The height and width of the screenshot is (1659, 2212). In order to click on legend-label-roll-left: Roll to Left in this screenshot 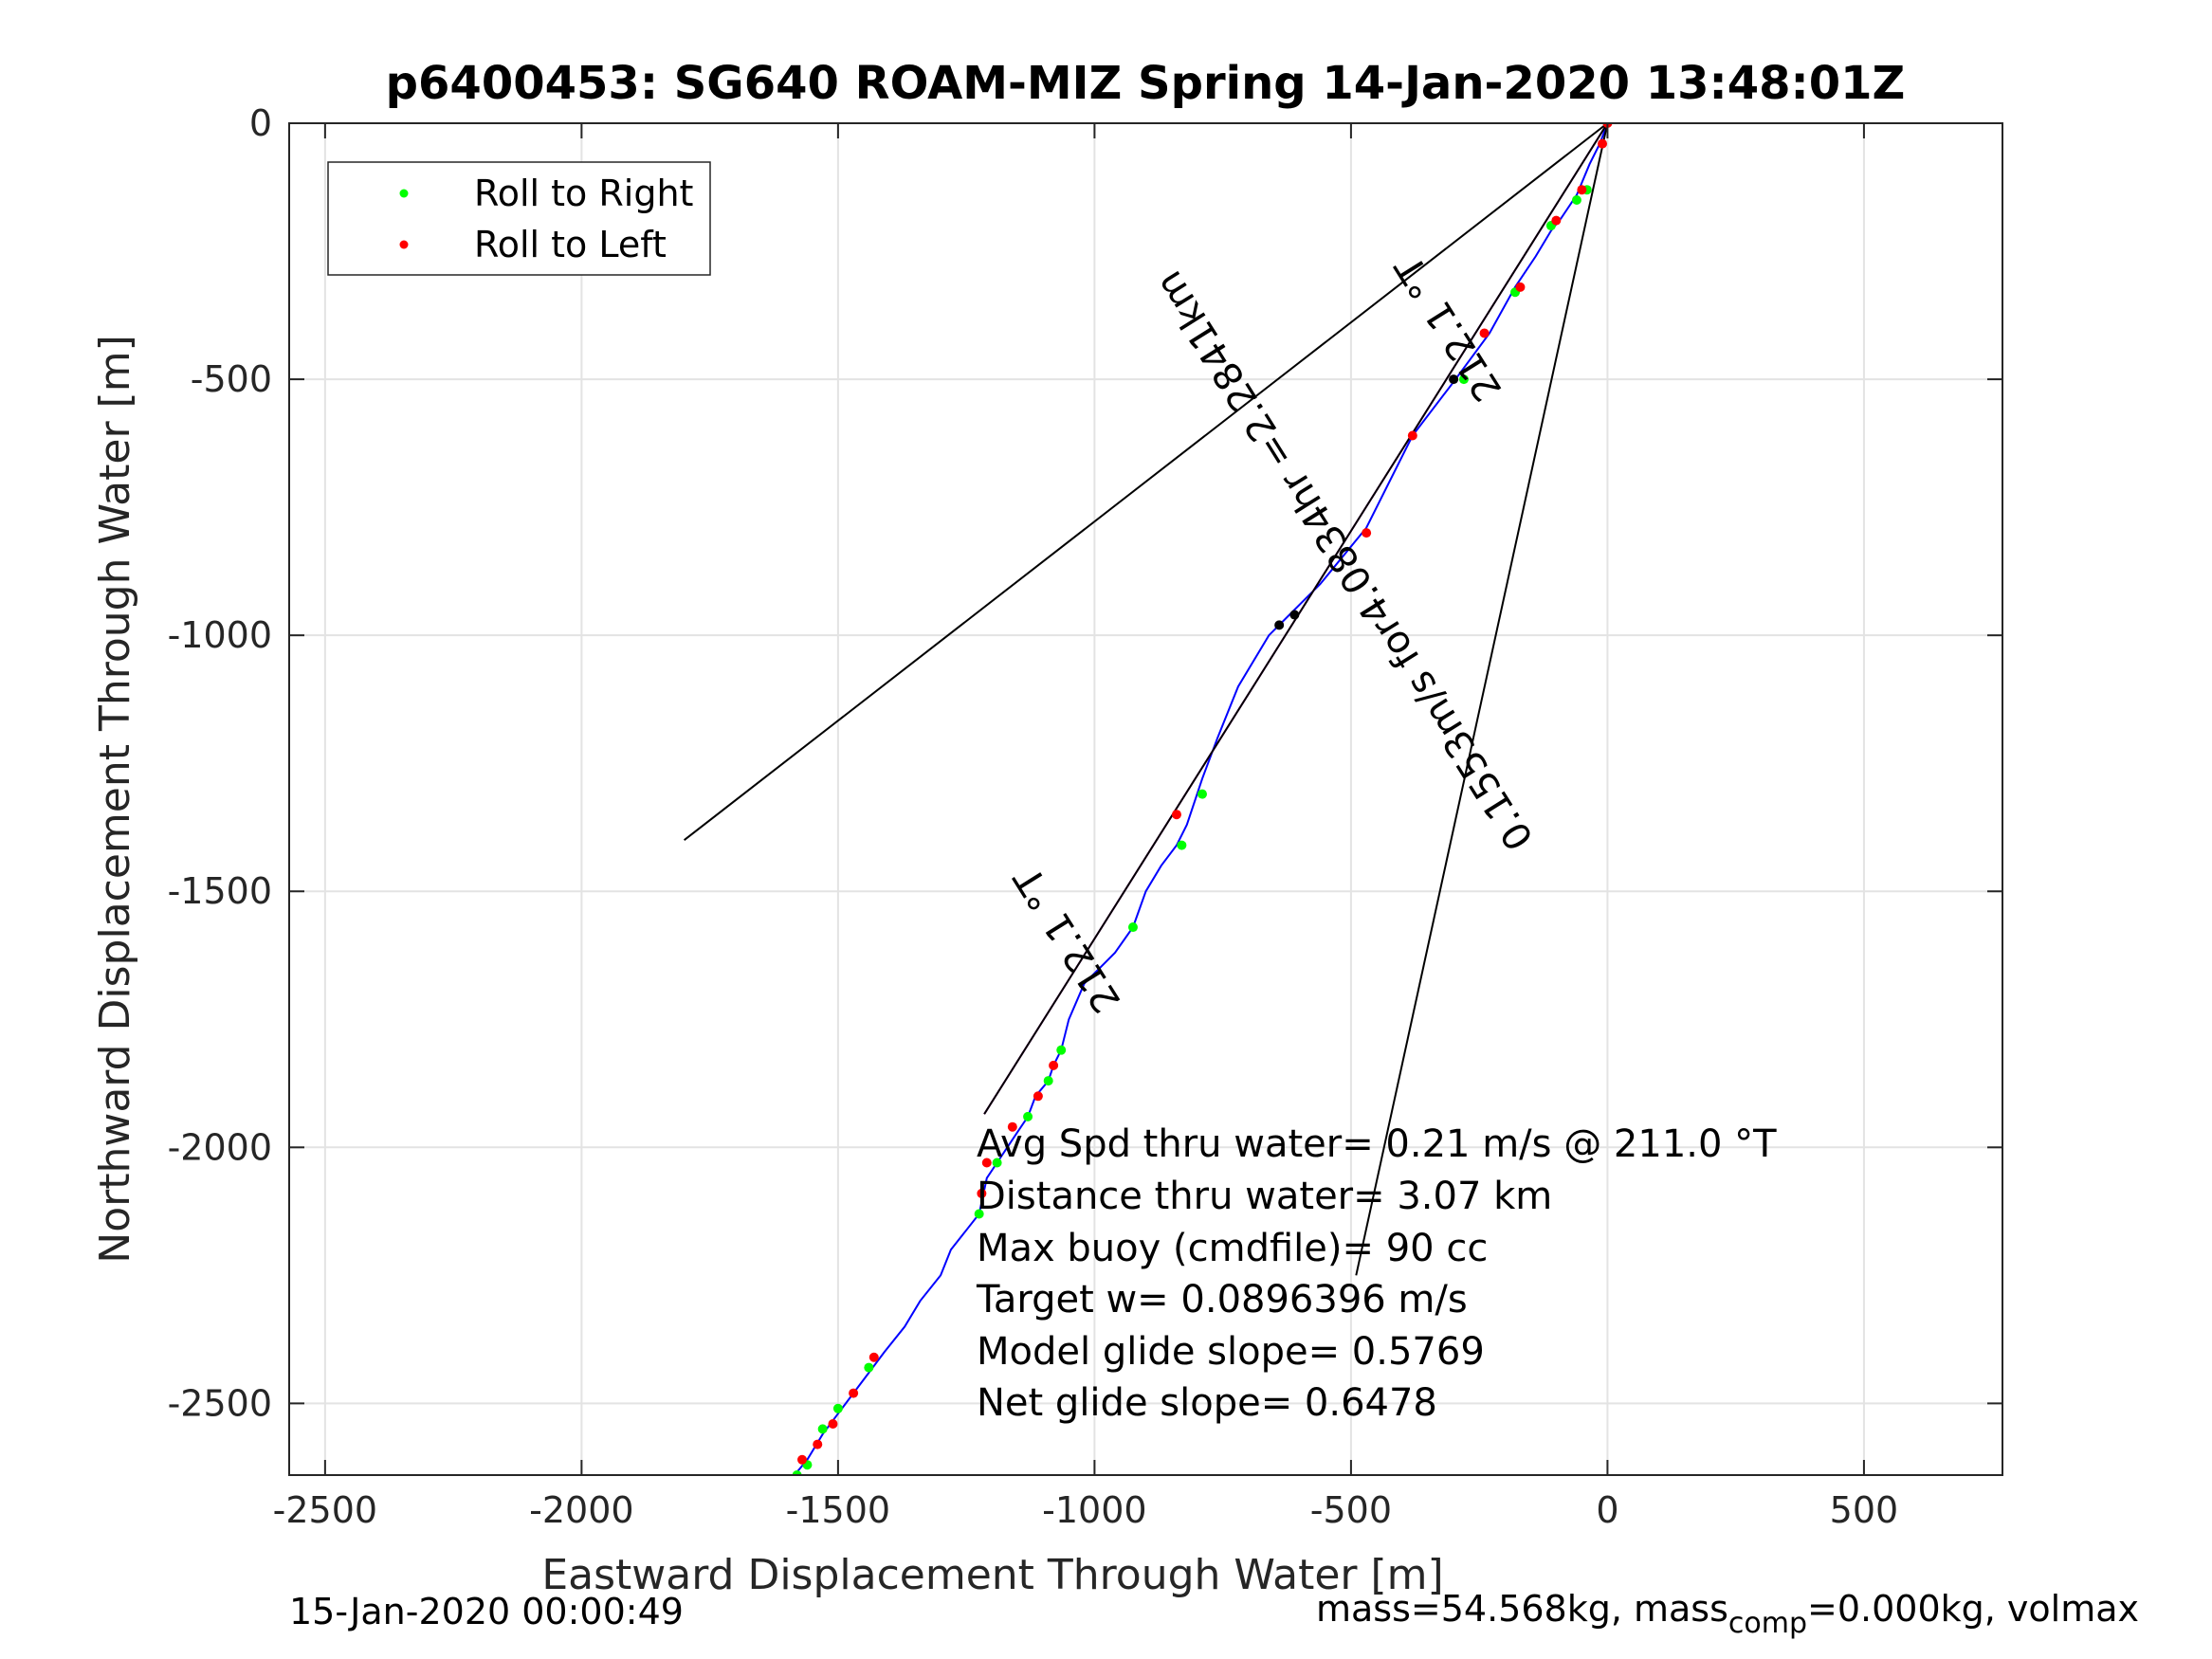, I will do `click(570, 244)`.